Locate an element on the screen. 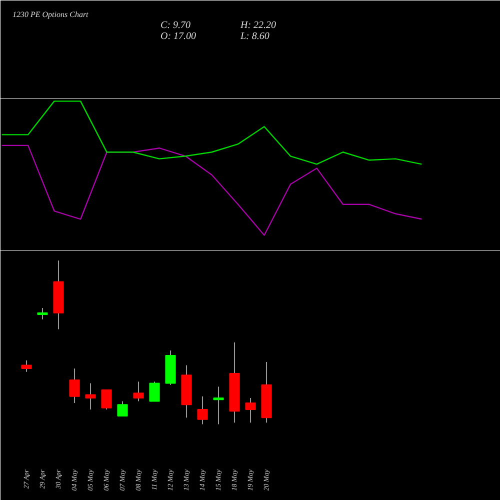 This screenshot has width=500, height=500. text: H: 22.20 is located at coordinates (258, 25).